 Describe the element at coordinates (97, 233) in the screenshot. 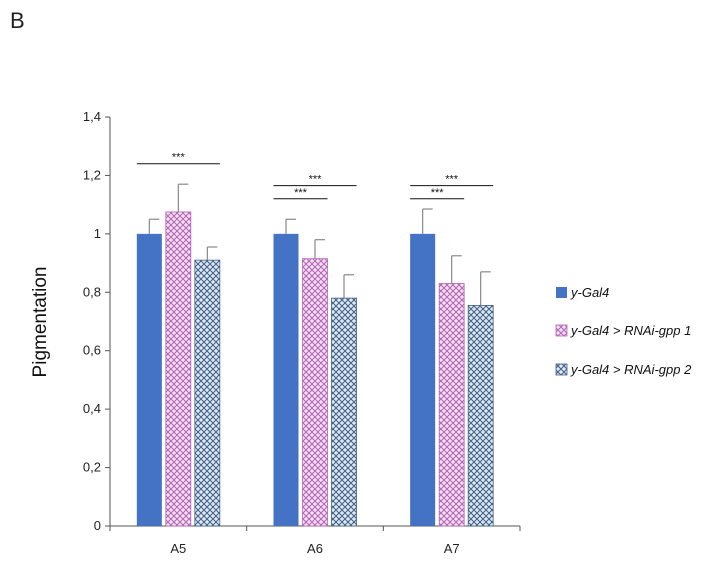

I see `y-tick-label: 1` at that location.